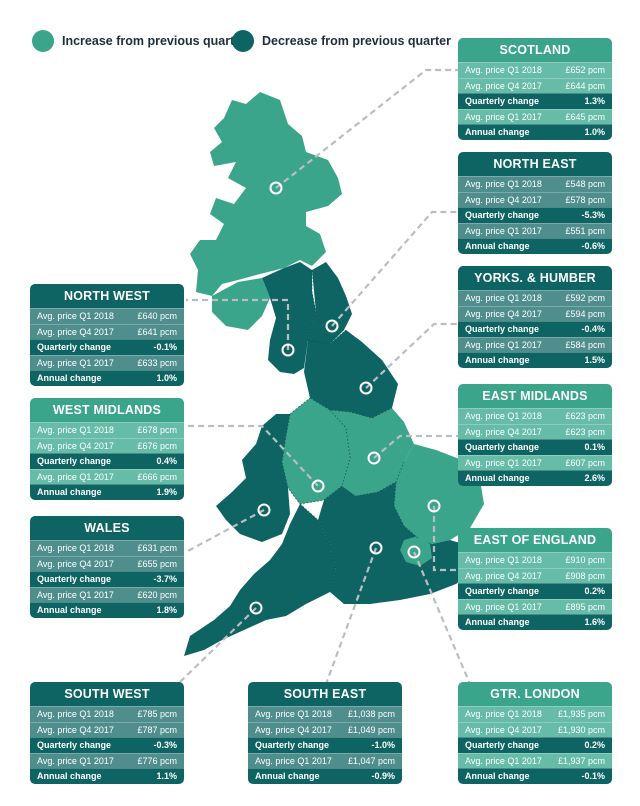 The width and height of the screenshot is (640, 806). Describe the element at coordinates (157, 729) in the screenshot. I see `row-value: £787 pcm` at that location.